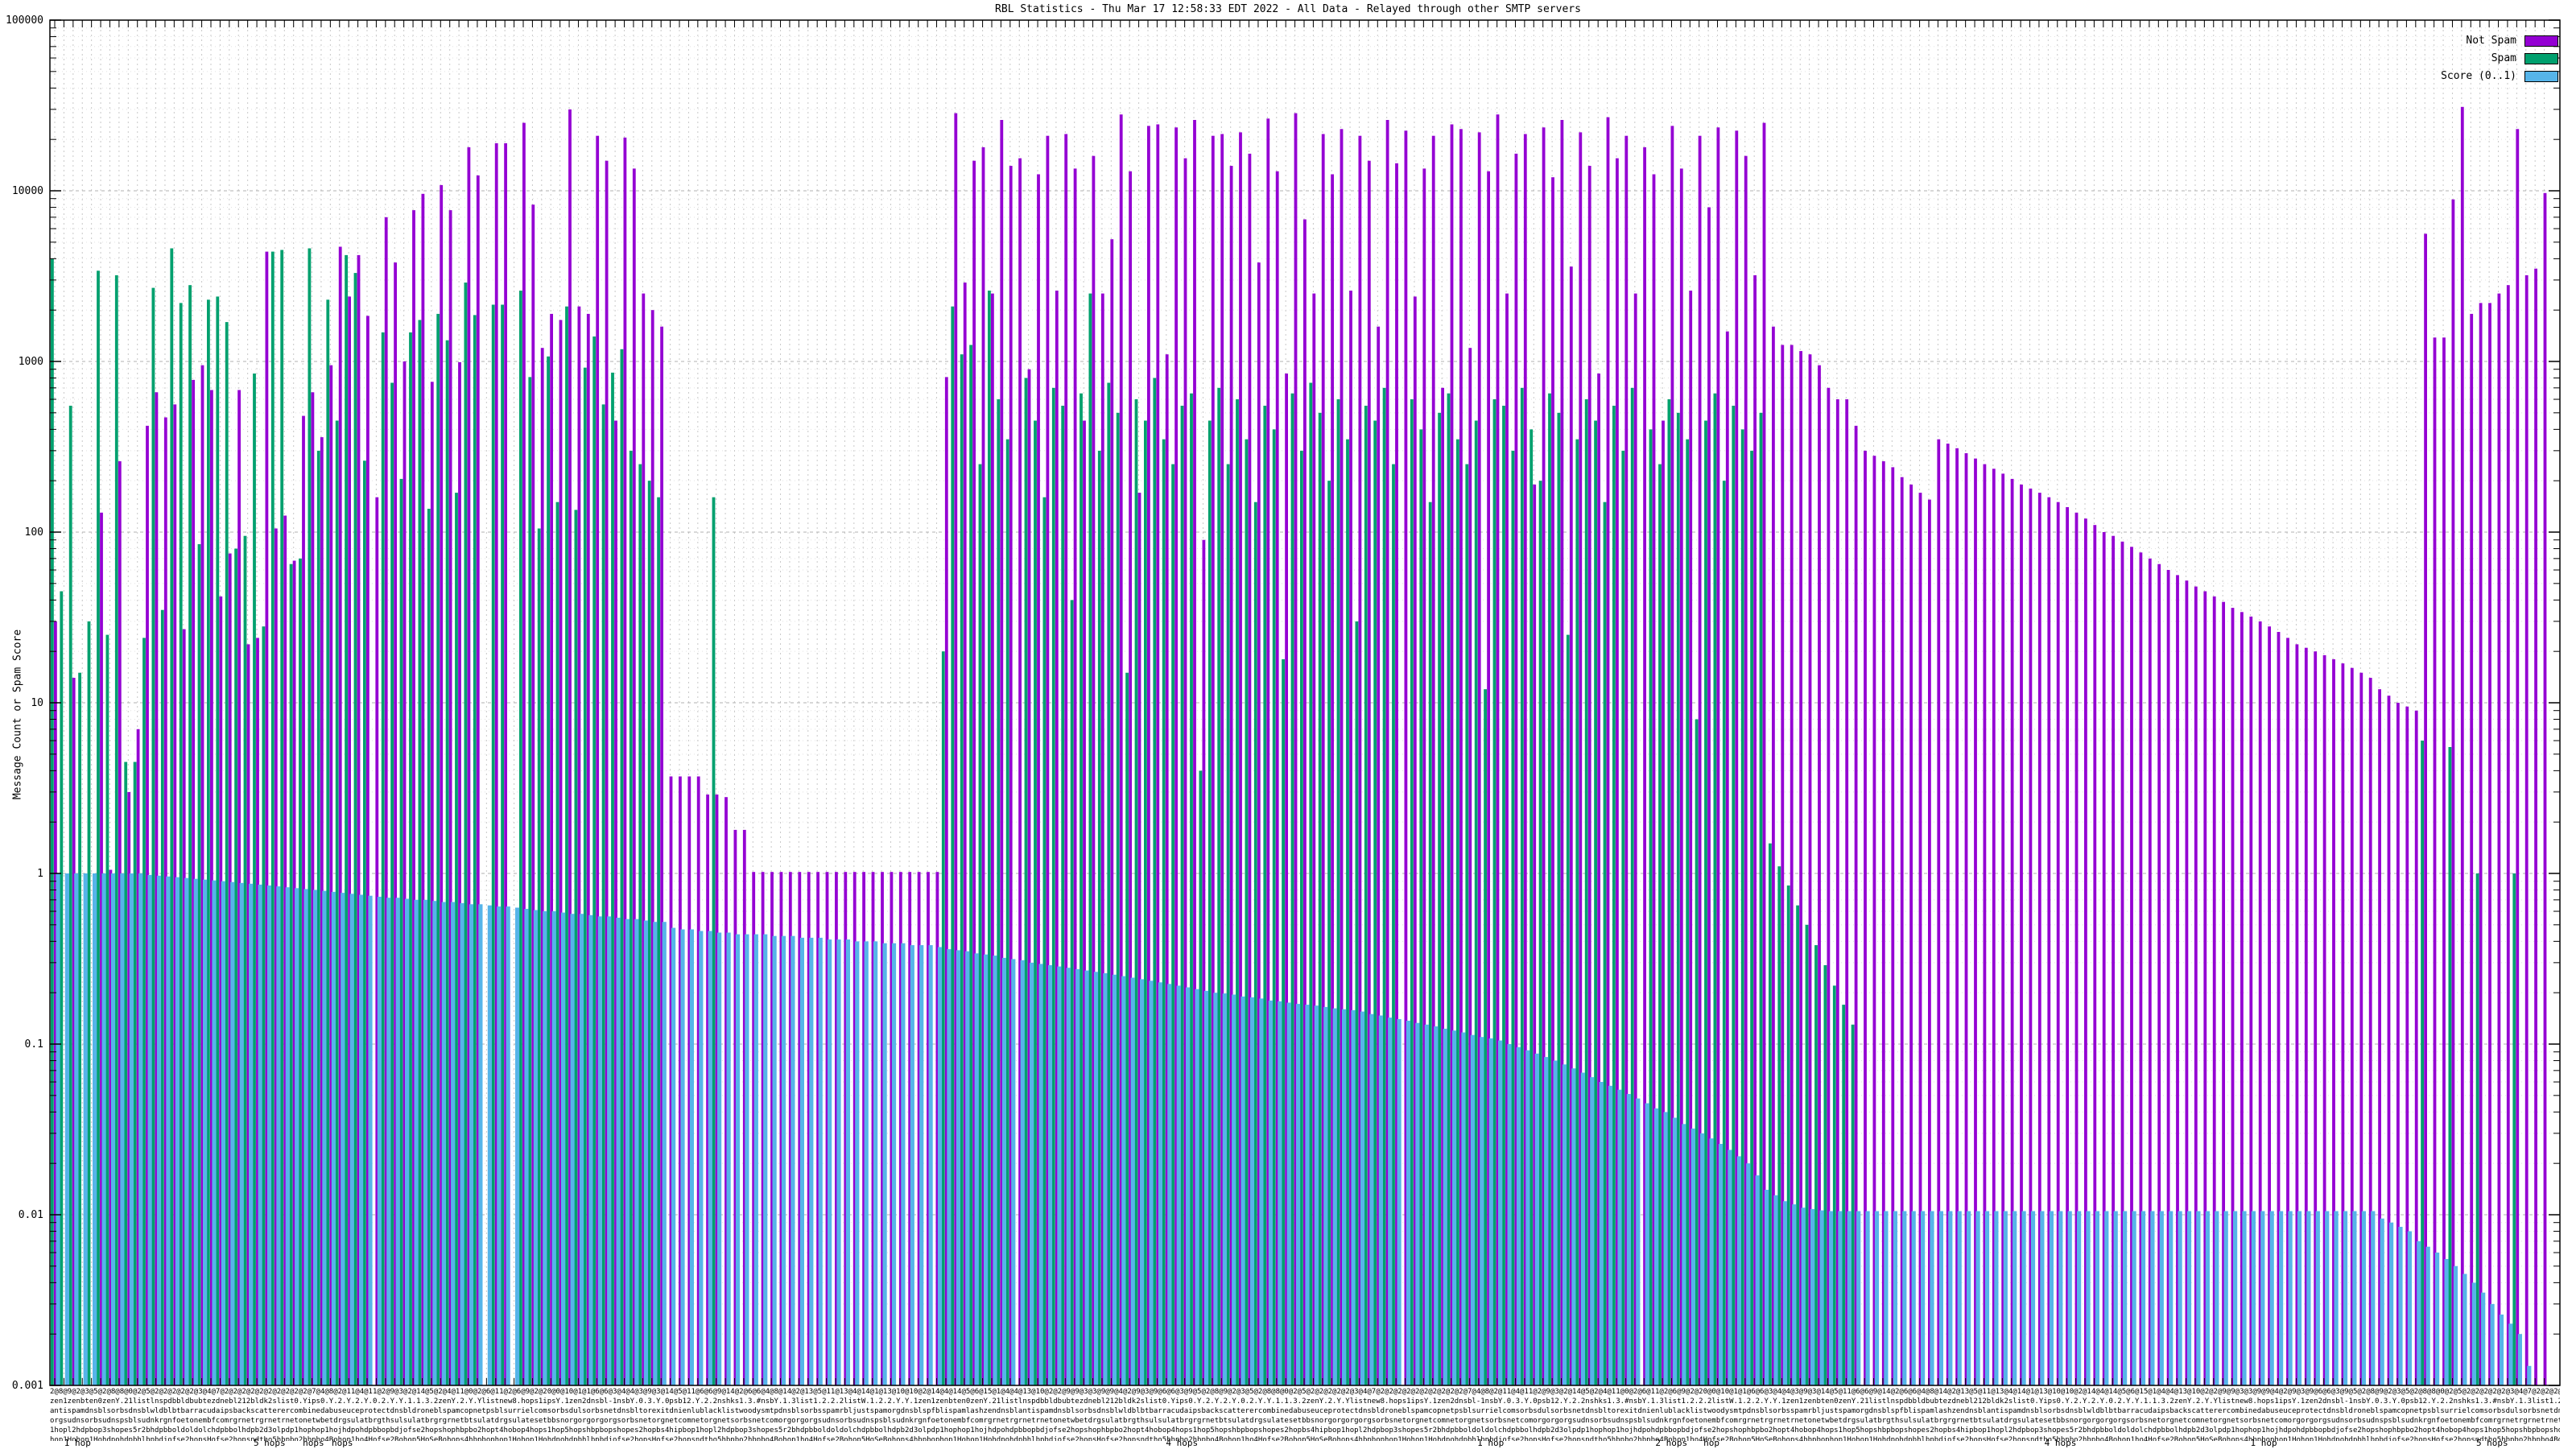 Image resolution: width=2576 pixels, height=1449 pixels. I want to click on hop-count-label: hops, so click(313, 1443).